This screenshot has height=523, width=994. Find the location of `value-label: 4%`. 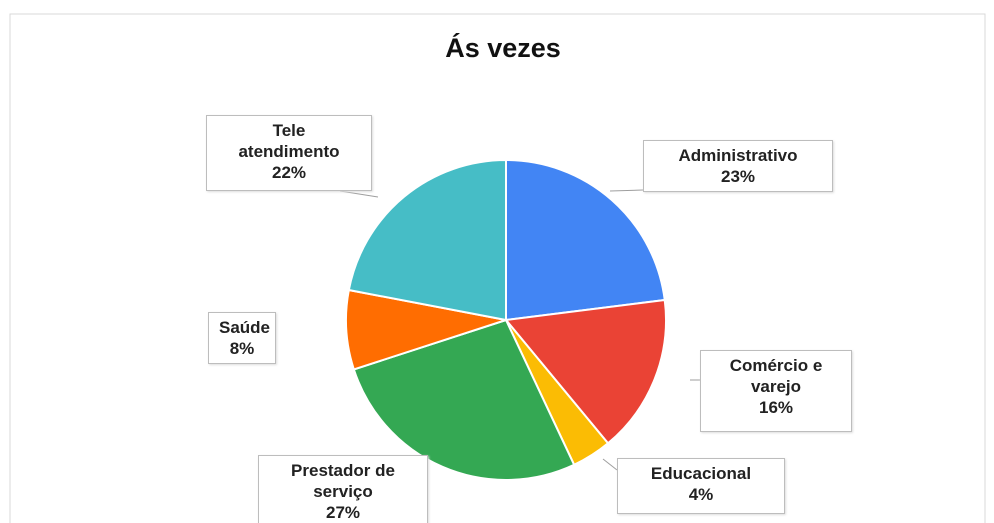

value-label: 4% is located at coordinates (701, 494).